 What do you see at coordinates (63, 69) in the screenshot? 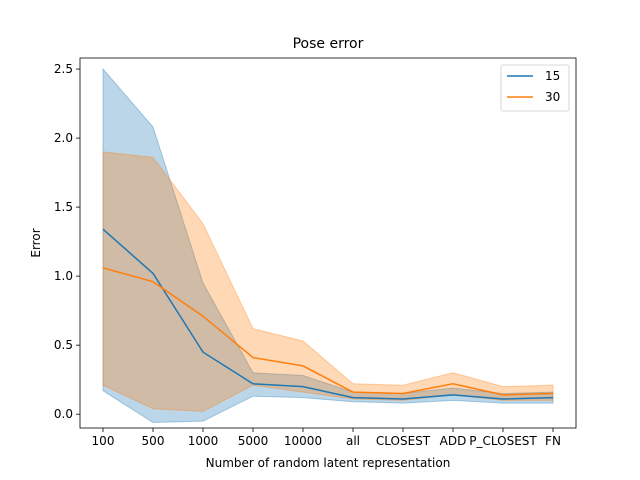
I see `y-tick-label: 2.5` at bounding box center [63, 69].